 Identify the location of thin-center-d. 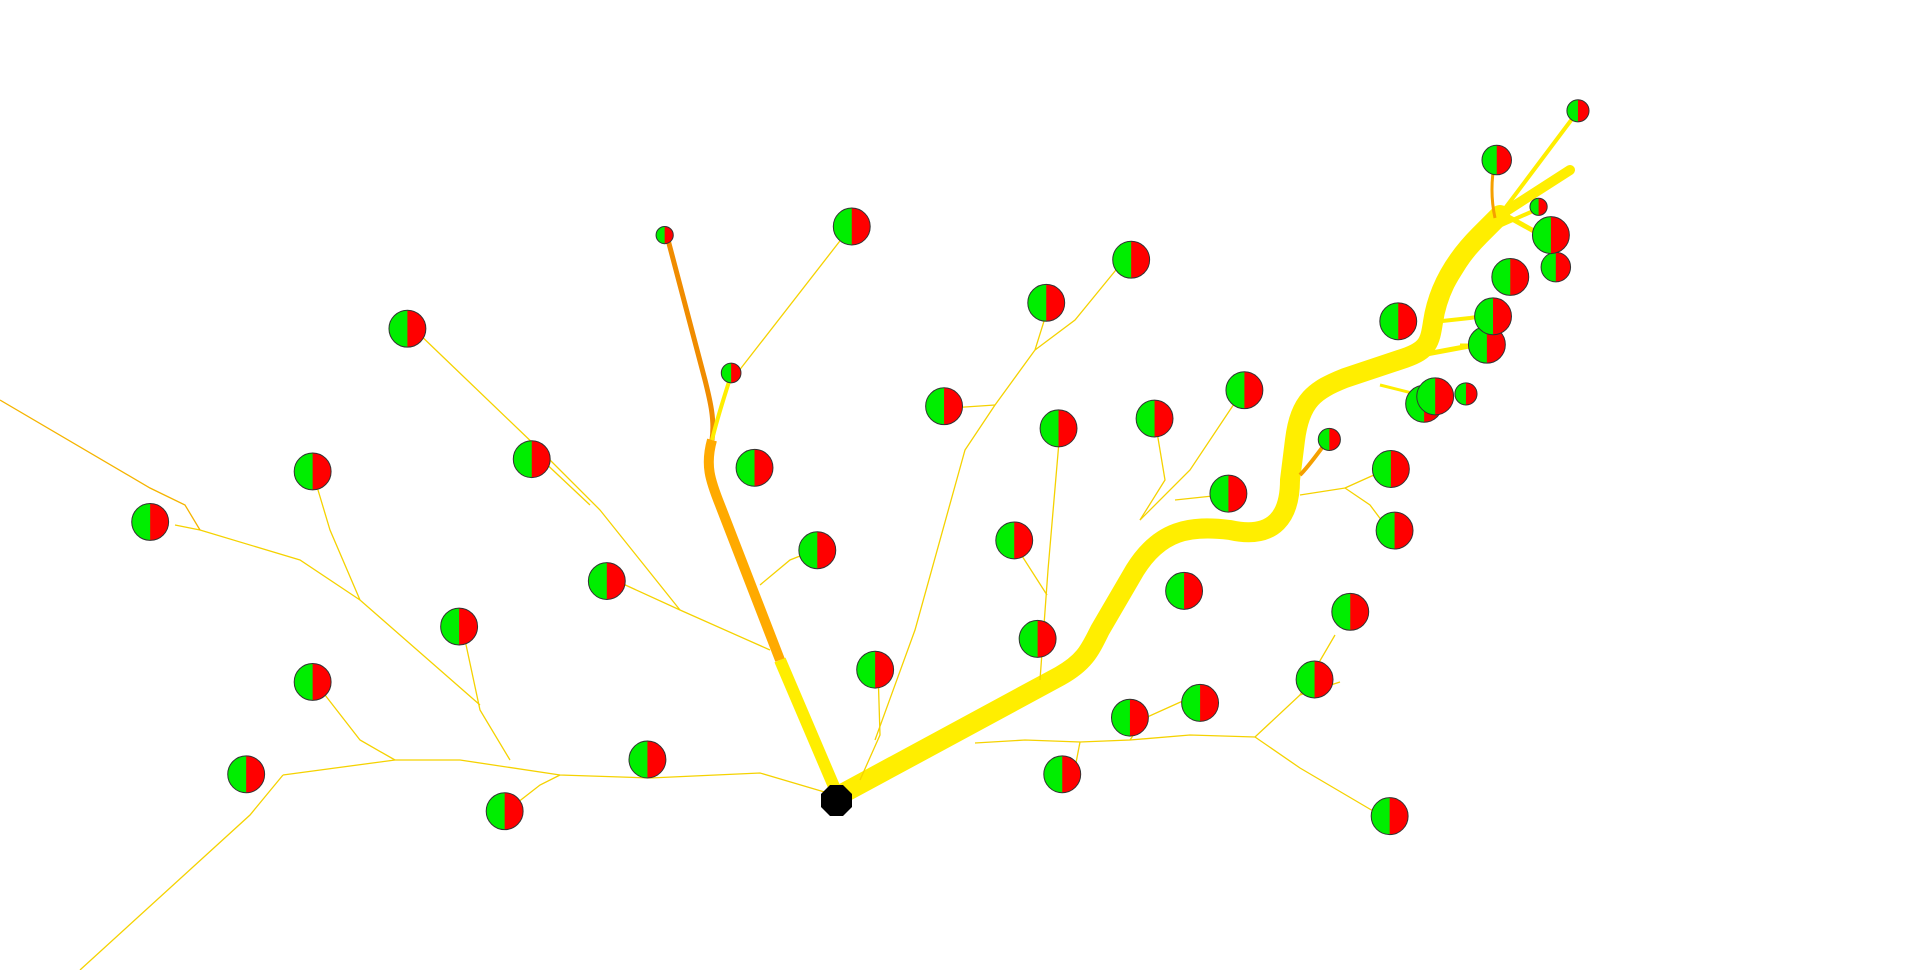
(1077, 307).